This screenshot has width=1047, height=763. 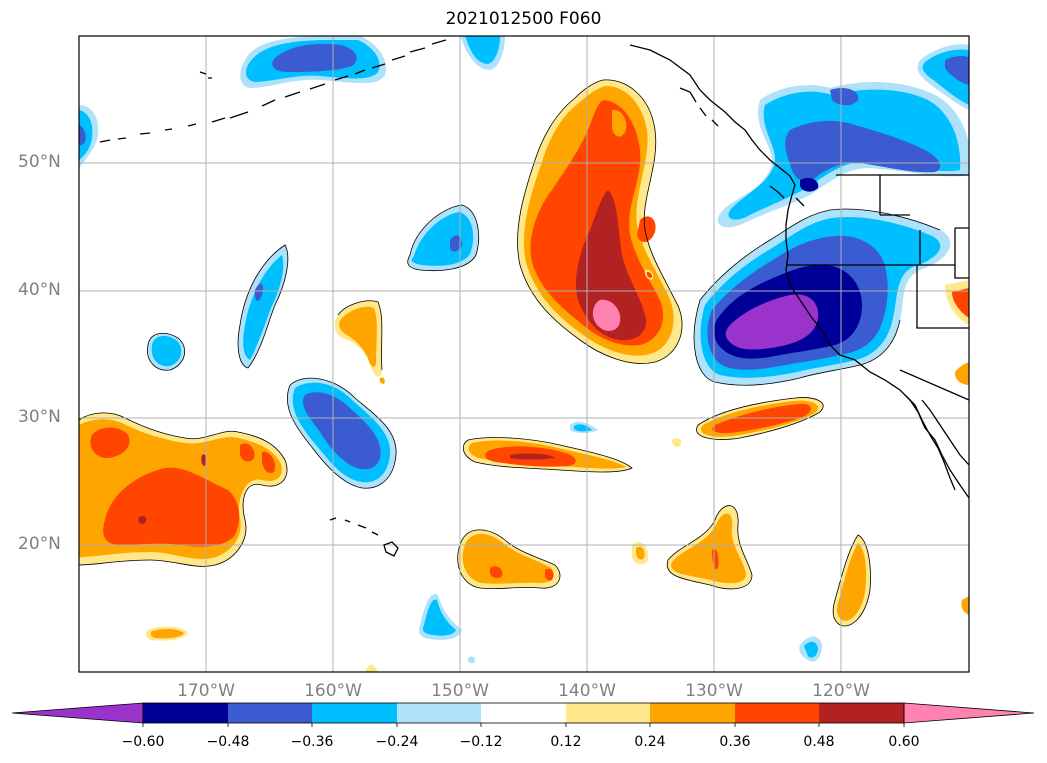 I want to click on colorbar-tick-label: −0.48, so click(x=228, y=742).